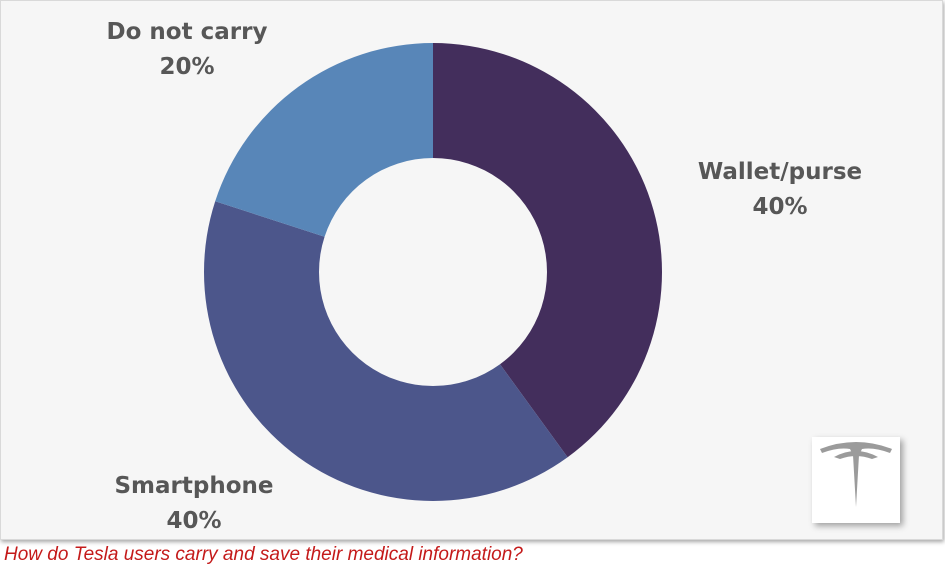  I want to click on slice-label: Do not carry, so click(187, 32).